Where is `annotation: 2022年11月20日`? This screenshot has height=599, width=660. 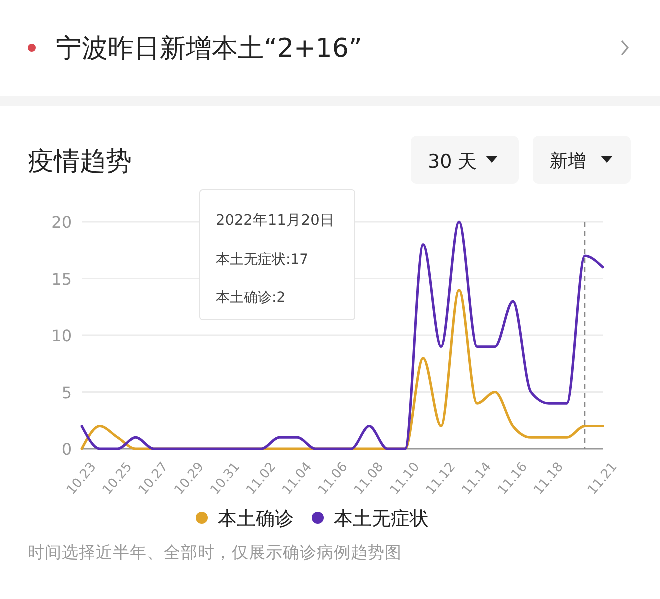
annotation: 2022年11月20日 is located at coordinates (275, 220).